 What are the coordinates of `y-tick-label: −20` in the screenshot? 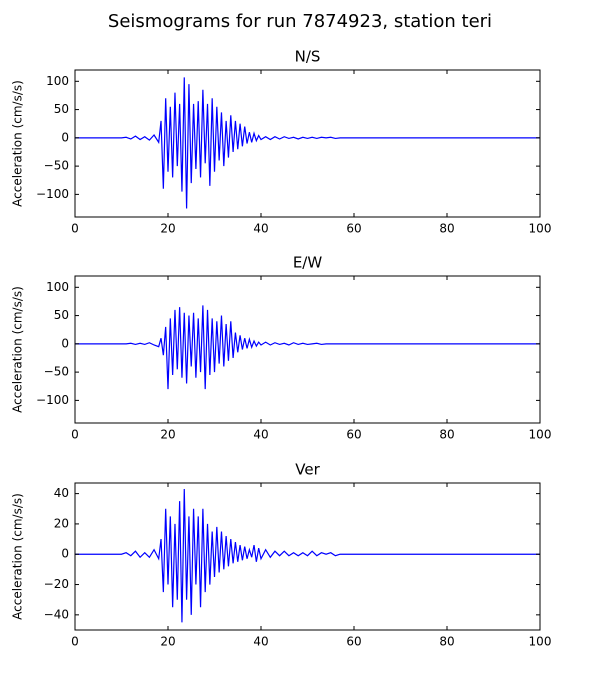 It's located at (56, 584).